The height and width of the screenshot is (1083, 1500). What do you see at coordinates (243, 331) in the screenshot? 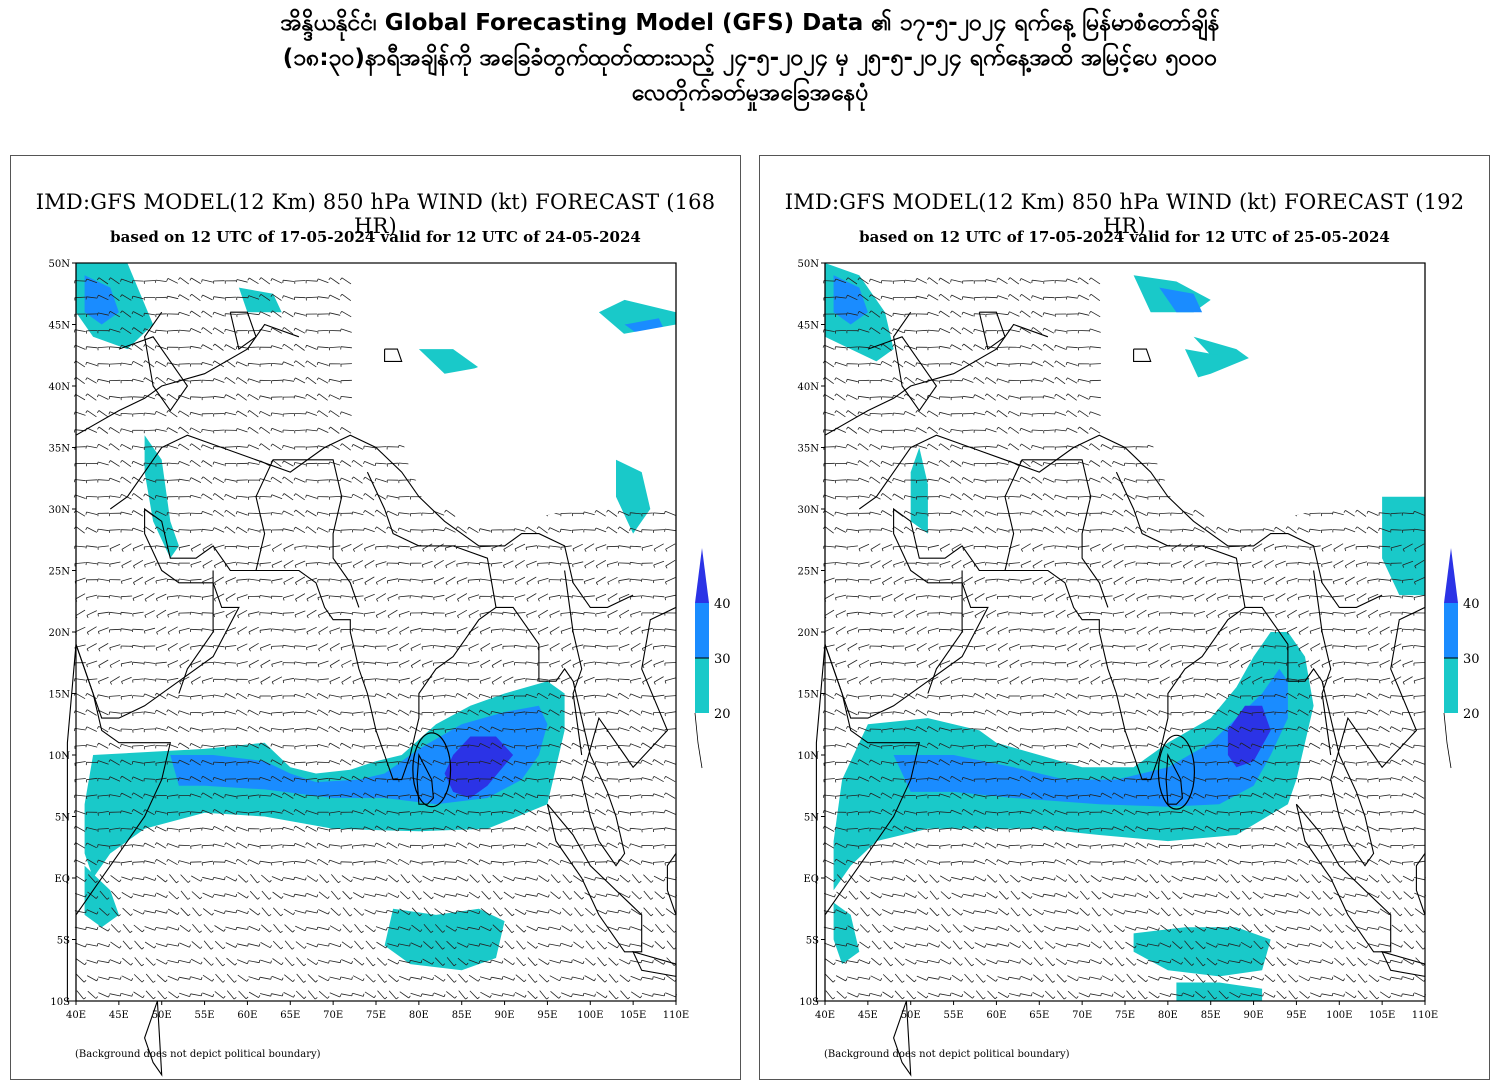
I see `boundary-line` at bounding box center [243, 331].